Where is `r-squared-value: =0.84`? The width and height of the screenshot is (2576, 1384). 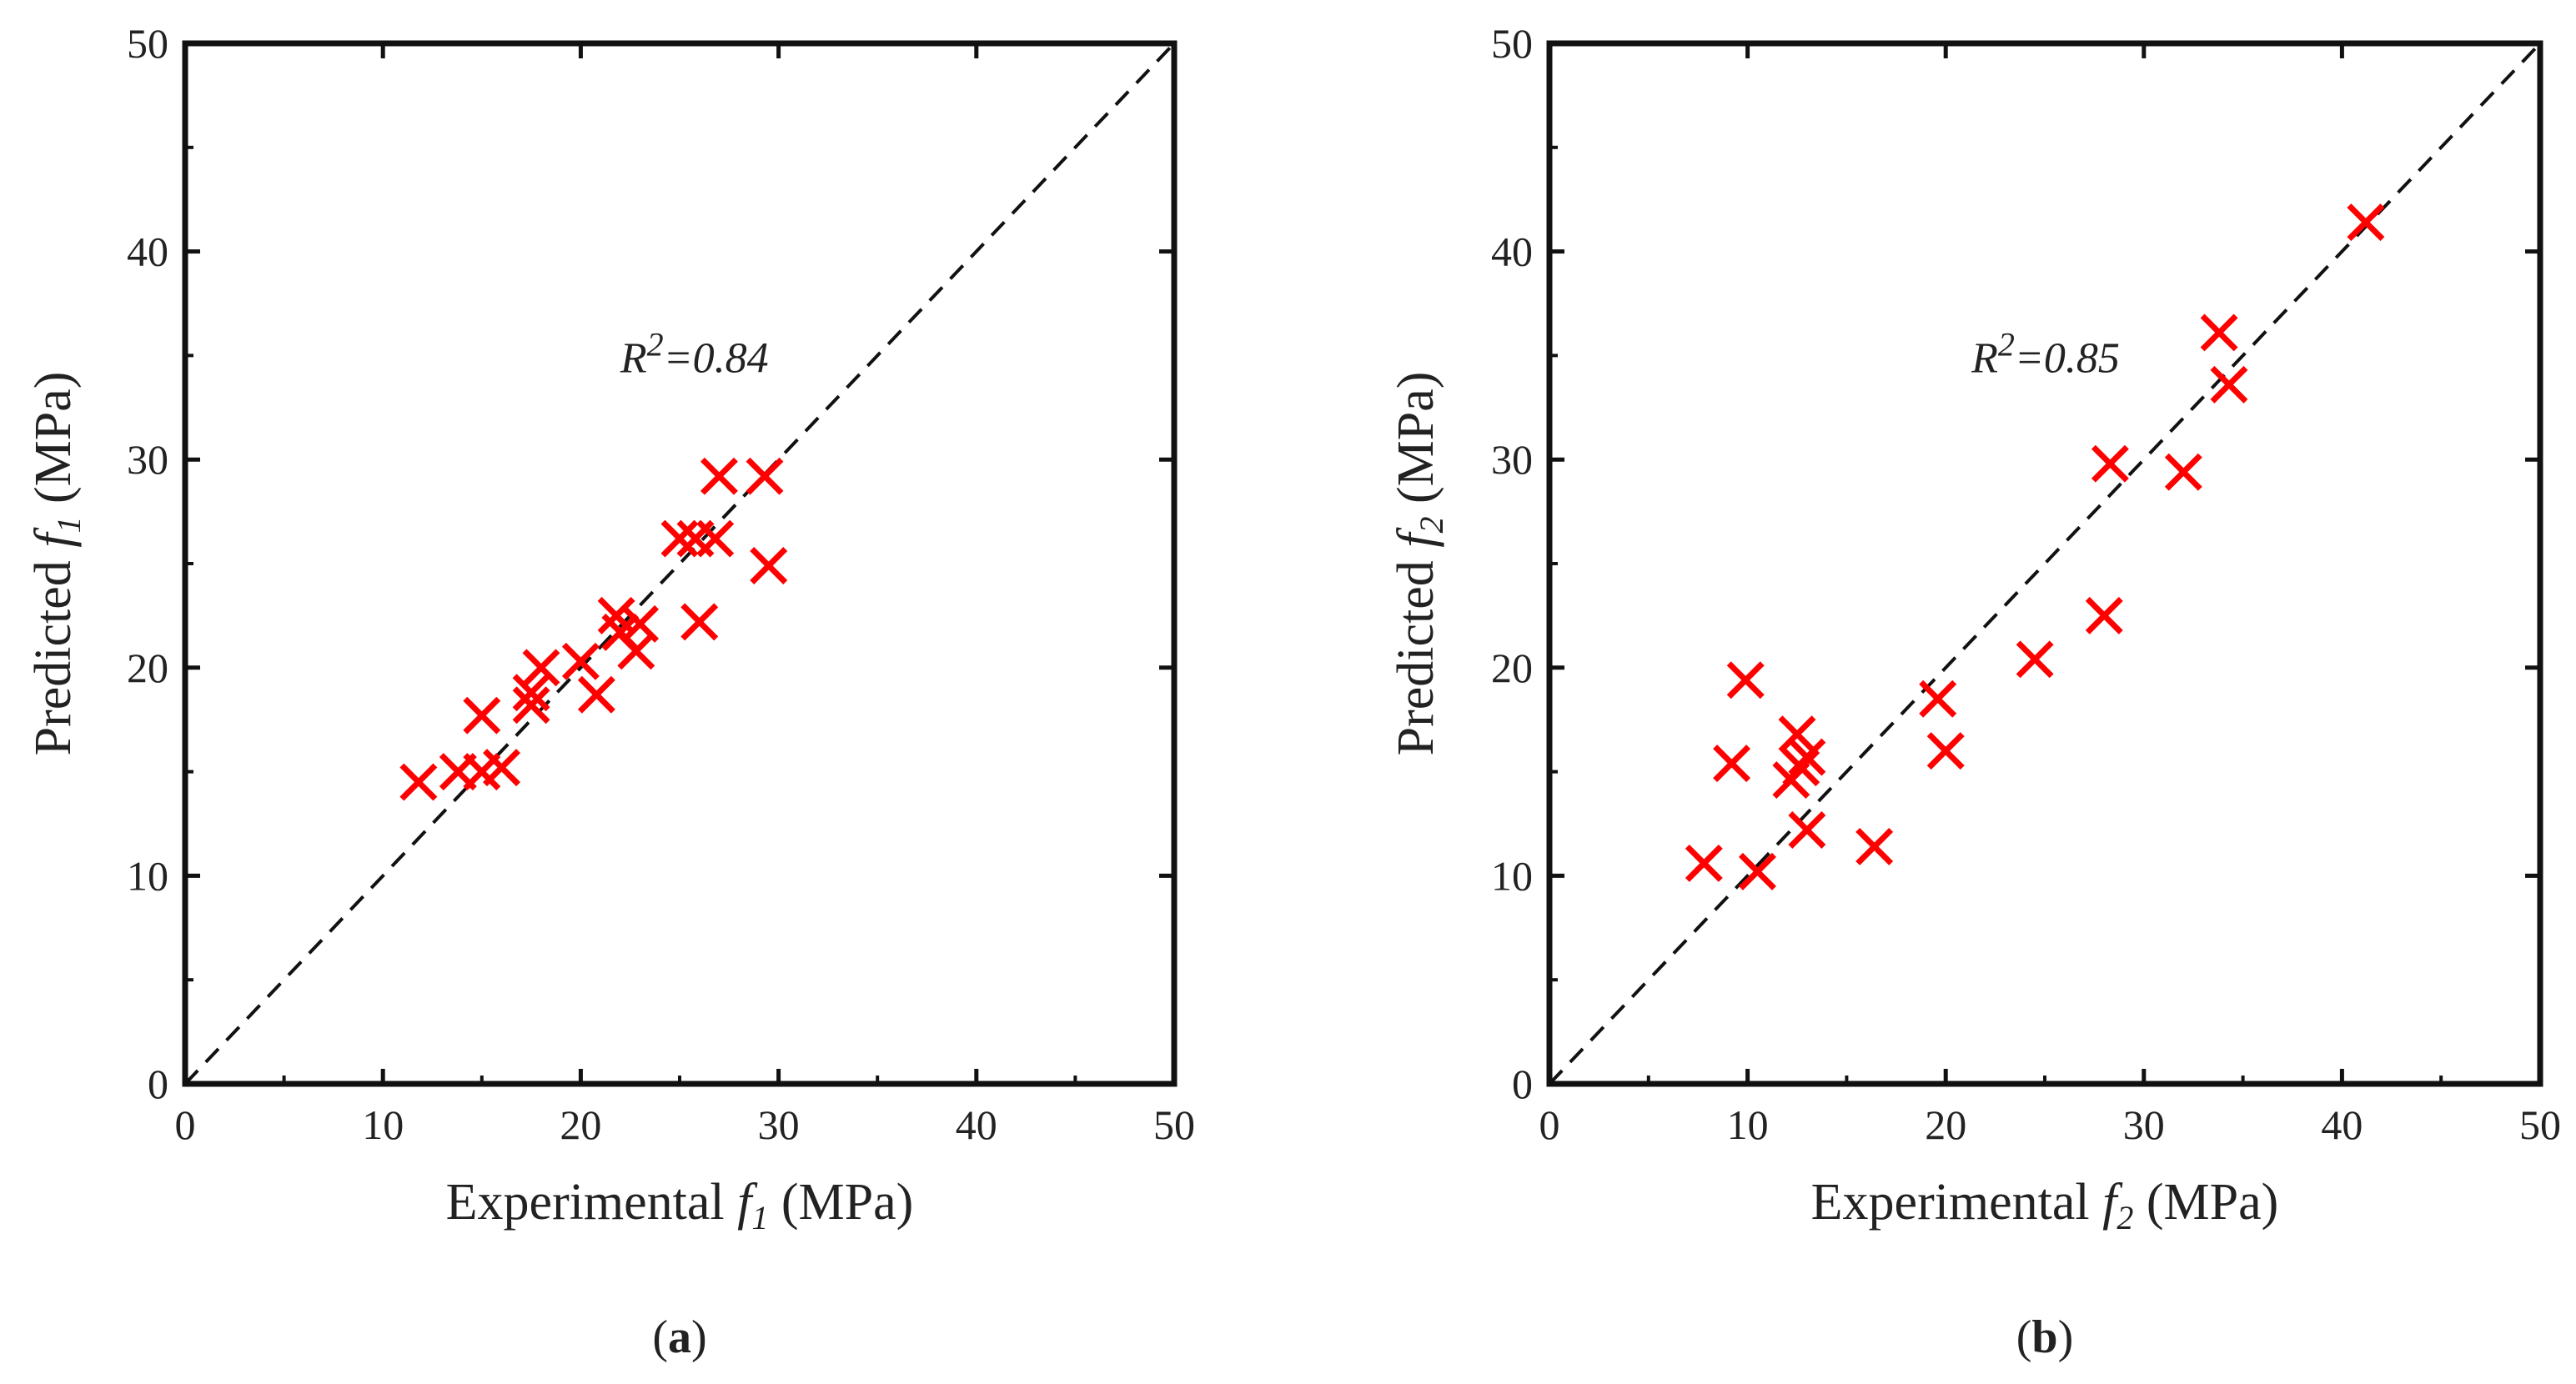
r-squared-value: =0.84 is located at coordinates (716, 358).